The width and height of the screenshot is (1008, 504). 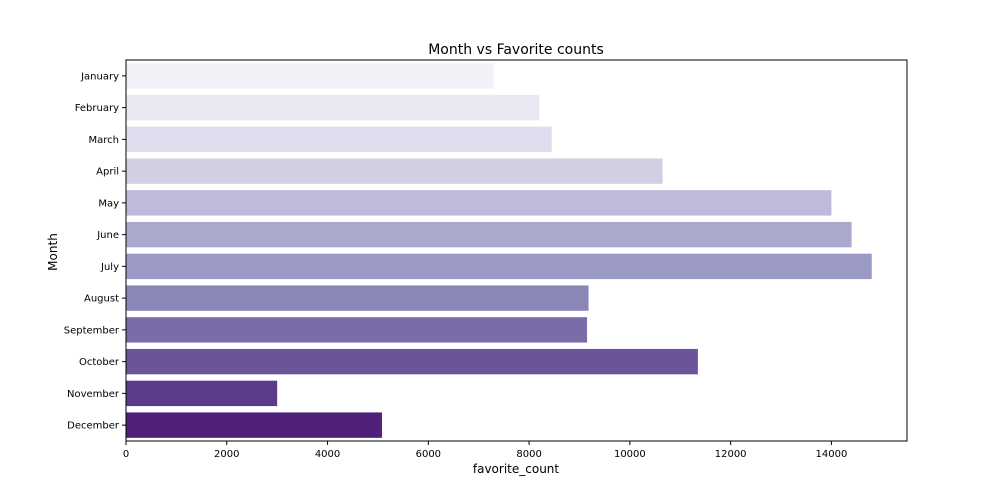 I want to click on y-tick-label: July, so click(x=109, y=267).